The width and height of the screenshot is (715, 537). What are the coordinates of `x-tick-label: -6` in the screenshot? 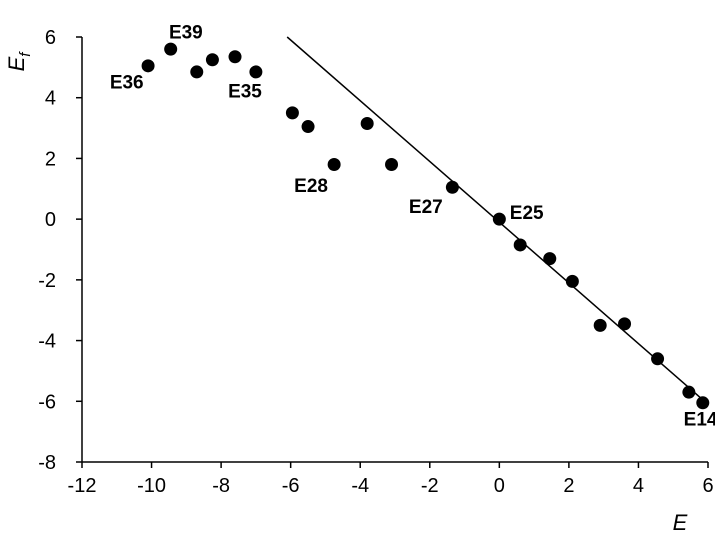 It's located at (291, 486).